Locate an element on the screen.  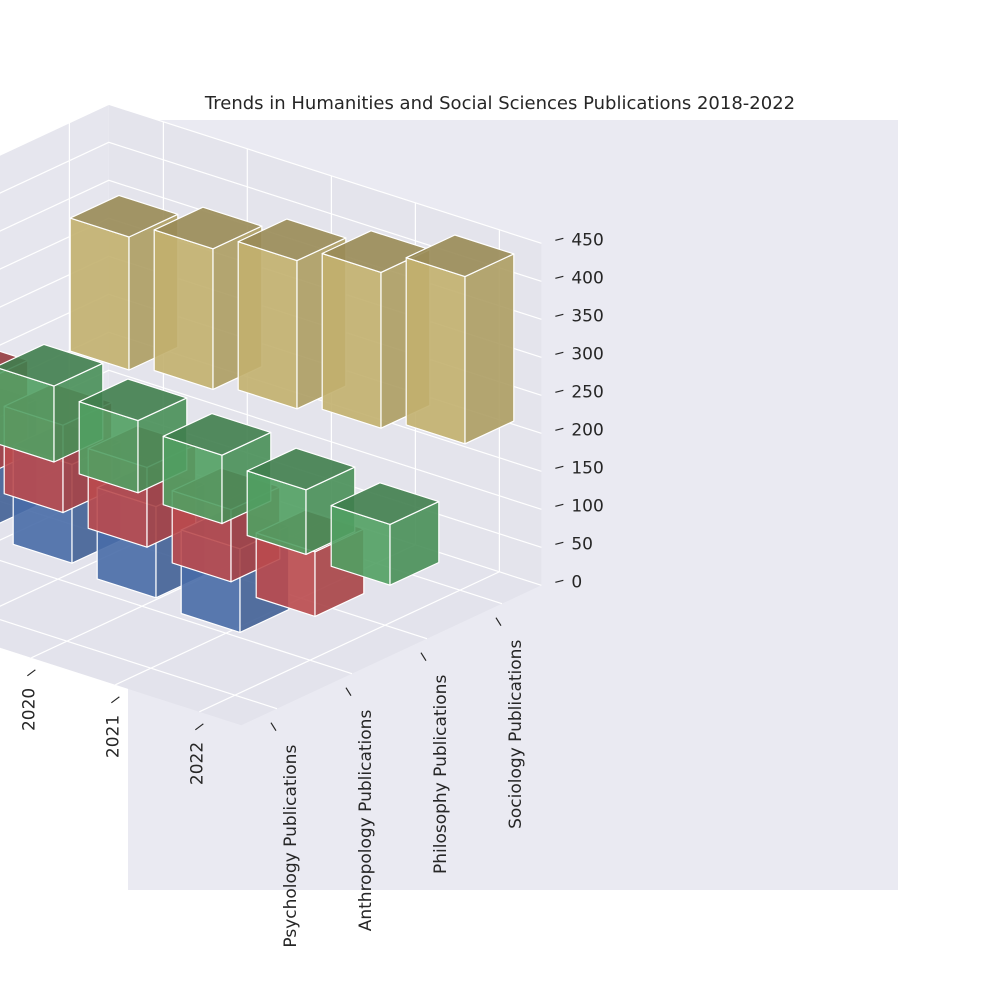
z-tick-label: 400 is located at coordinates (587, 278).